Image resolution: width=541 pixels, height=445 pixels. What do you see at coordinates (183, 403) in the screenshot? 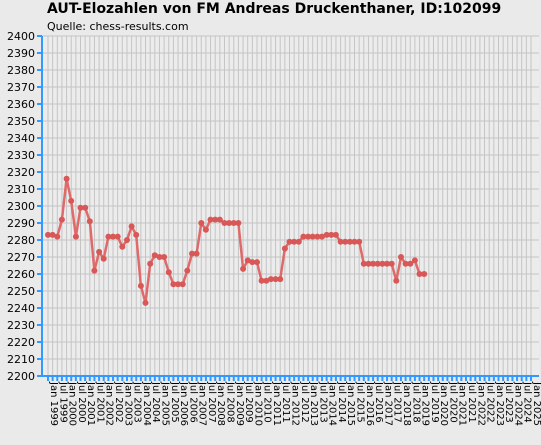
I see `x-tick-label: Jan 2006` at bounding box center [183, 403].